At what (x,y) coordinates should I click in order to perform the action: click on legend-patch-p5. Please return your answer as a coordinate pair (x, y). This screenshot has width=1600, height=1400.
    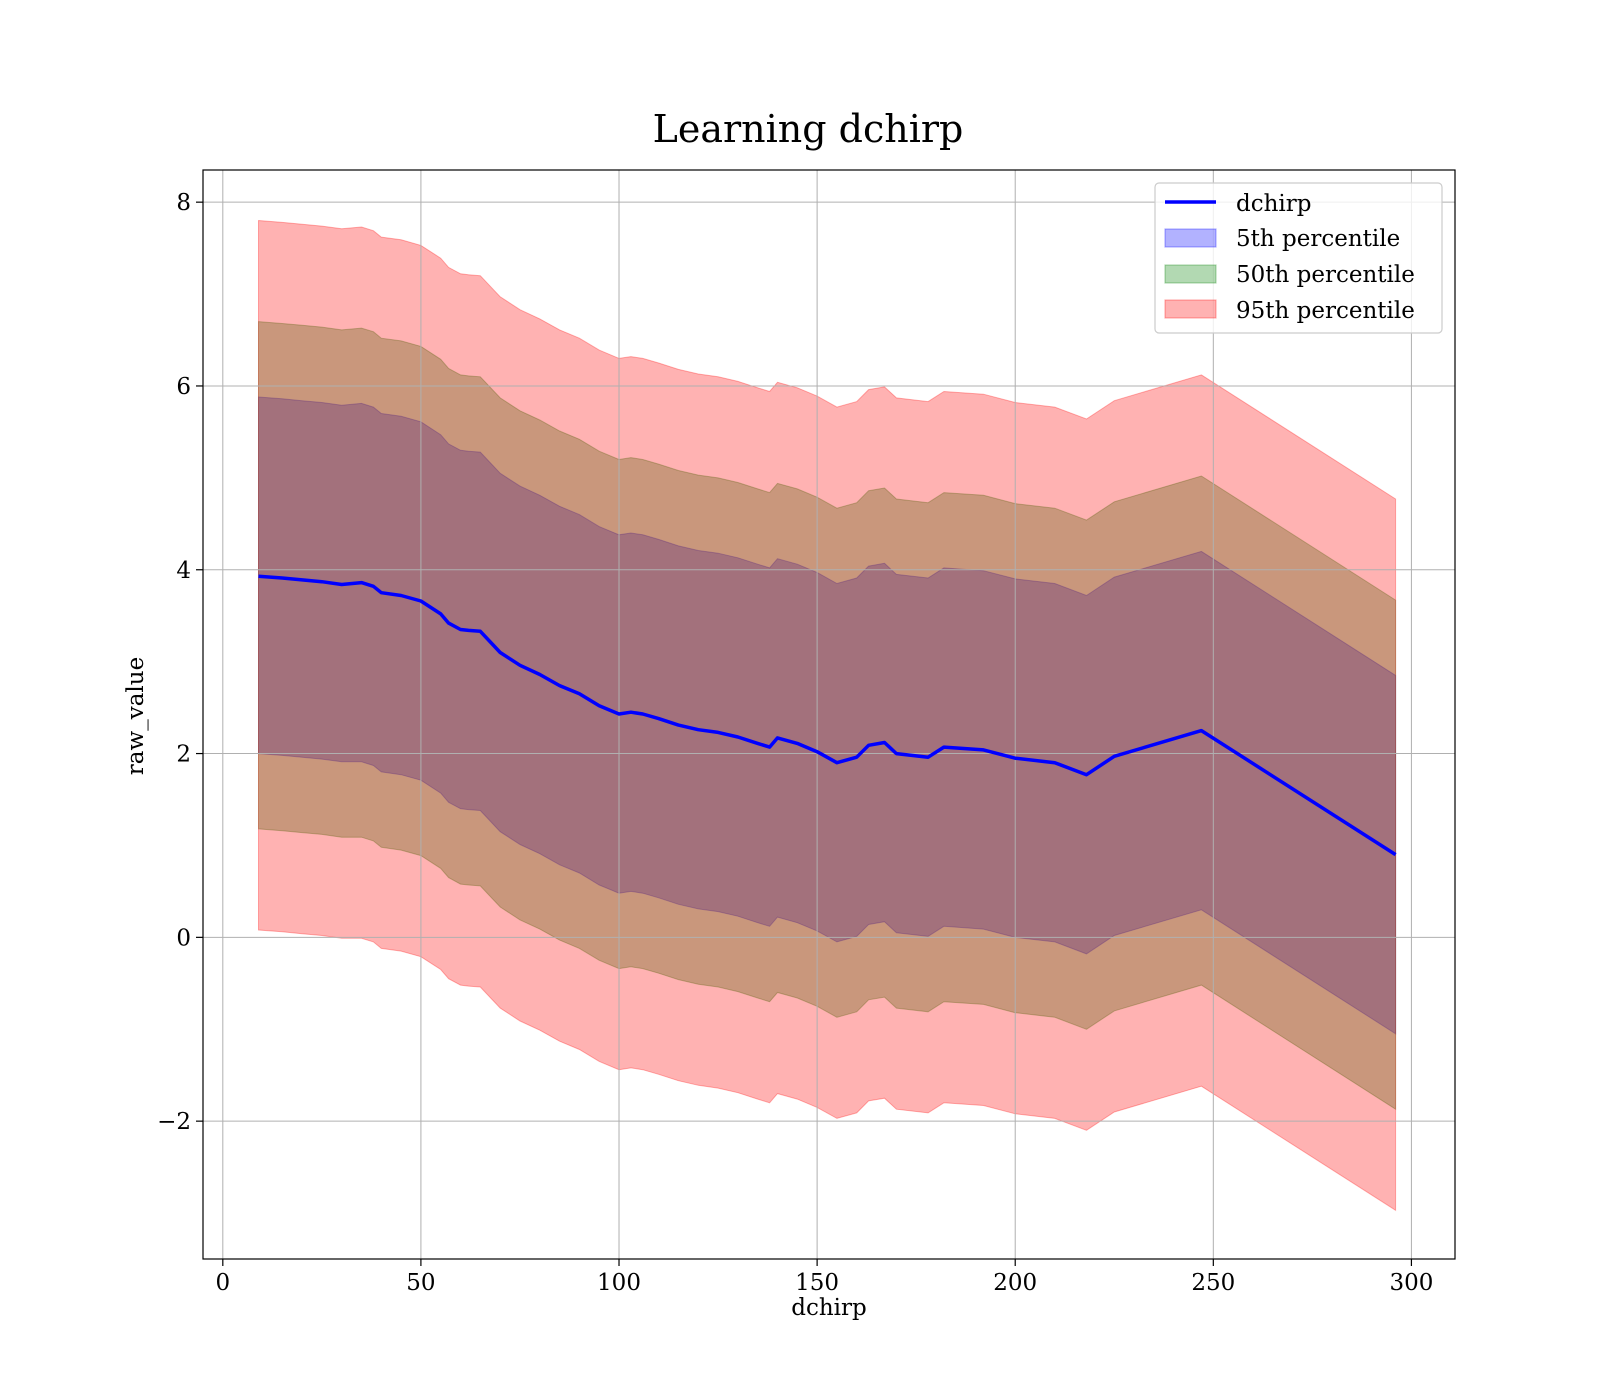
    Looking at the image, I should click on (1190, 238).